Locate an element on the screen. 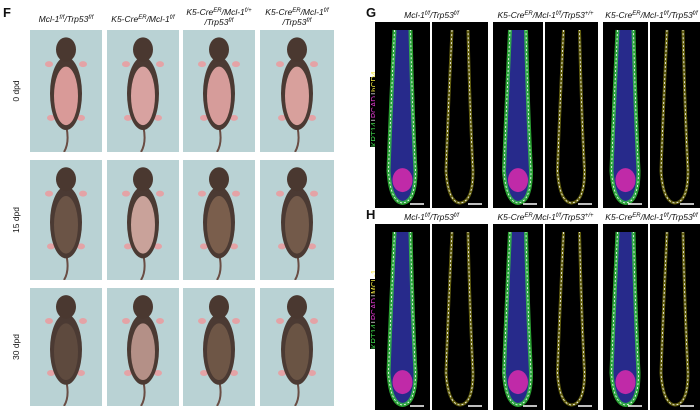  row-label: 30 dpd is located at coordinates (16, 347).